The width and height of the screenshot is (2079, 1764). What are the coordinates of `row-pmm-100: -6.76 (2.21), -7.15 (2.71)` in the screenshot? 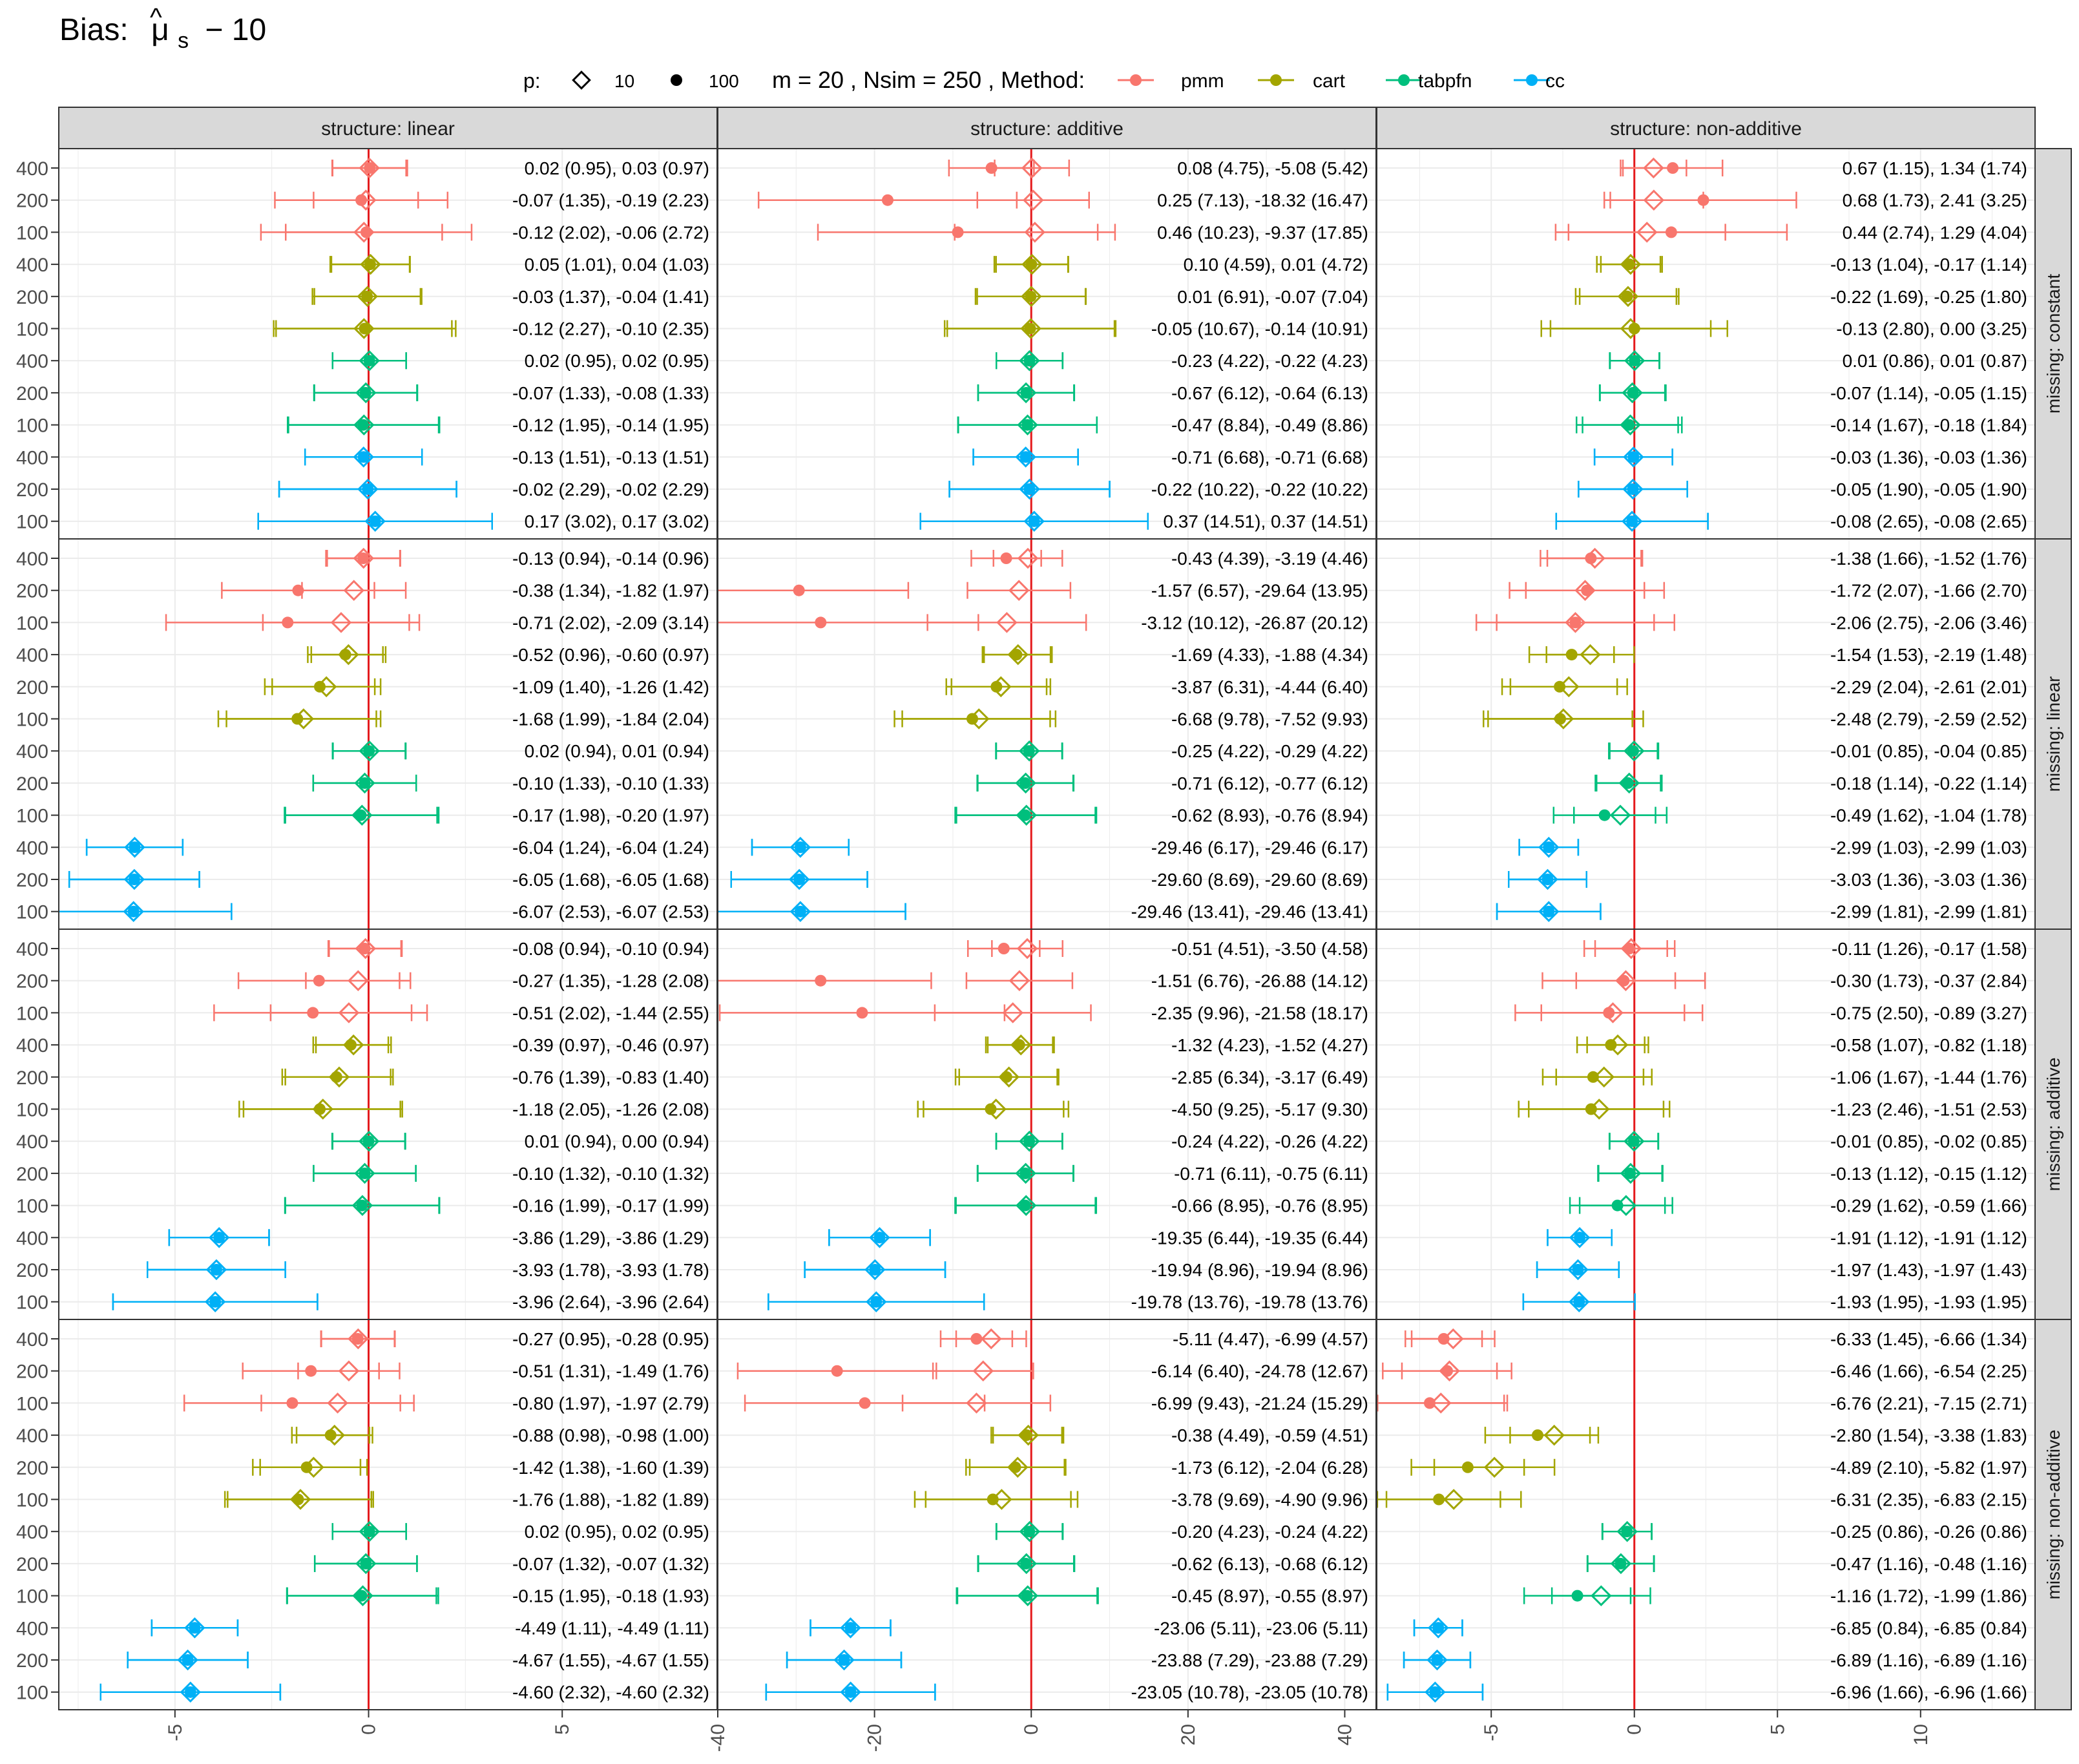 It's located at (1702, 1403).